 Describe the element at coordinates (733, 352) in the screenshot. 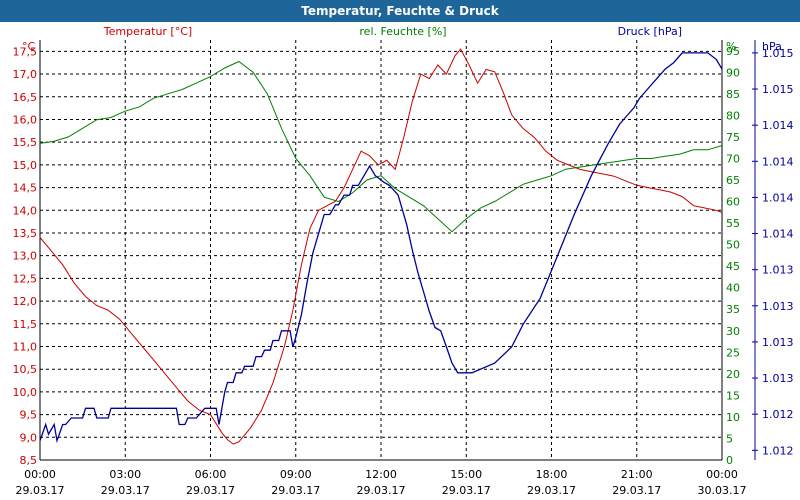

I see `humidity-tick-label: 25` at that location.